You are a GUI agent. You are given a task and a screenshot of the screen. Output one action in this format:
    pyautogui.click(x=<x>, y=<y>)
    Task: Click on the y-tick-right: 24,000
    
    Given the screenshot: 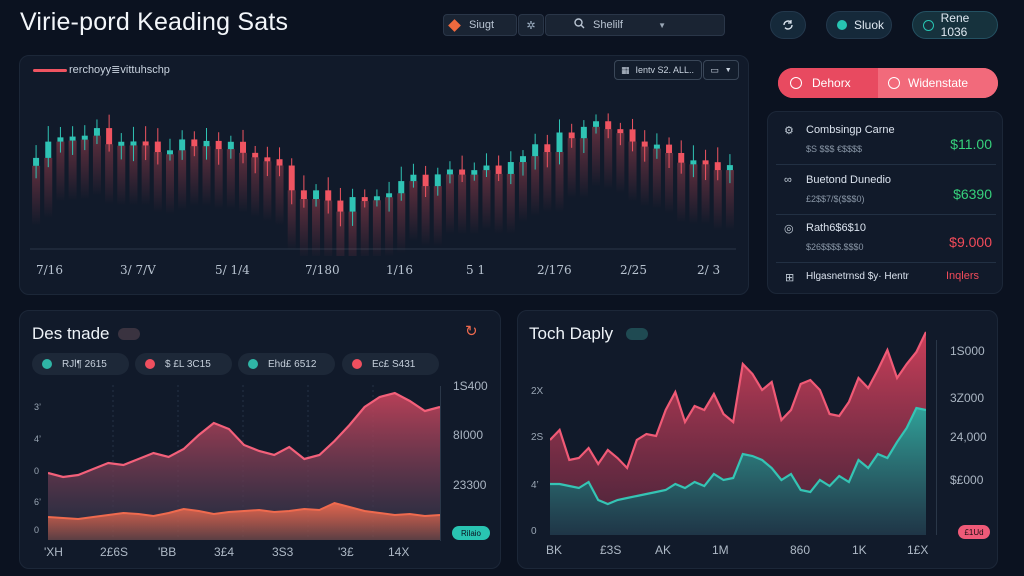 What is the action you would take?
    pyautogui.click(x=968, y=437)
    